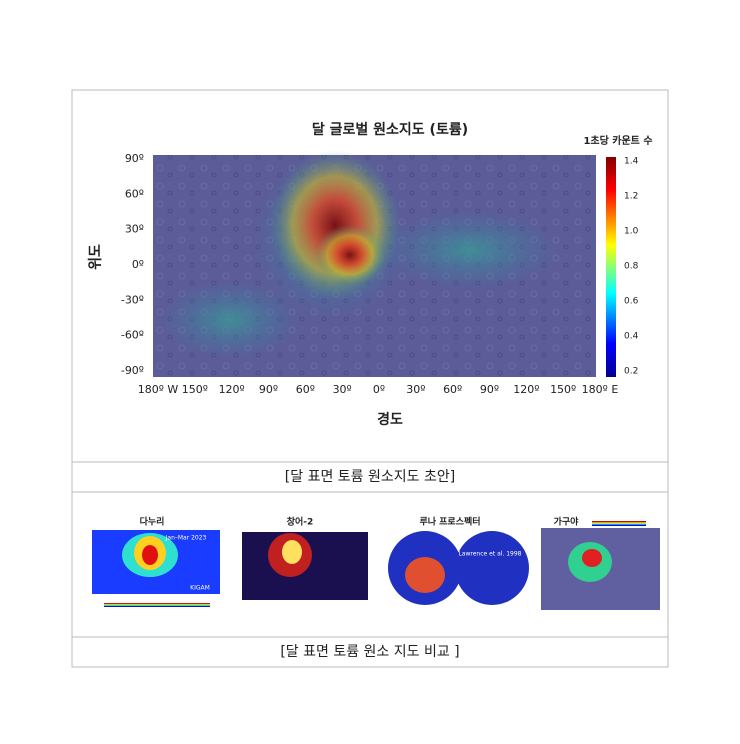 The height and width of the screenshot is (744, 740). I want to click on colorbar-tick-label: 1.2, so click(631, 197).